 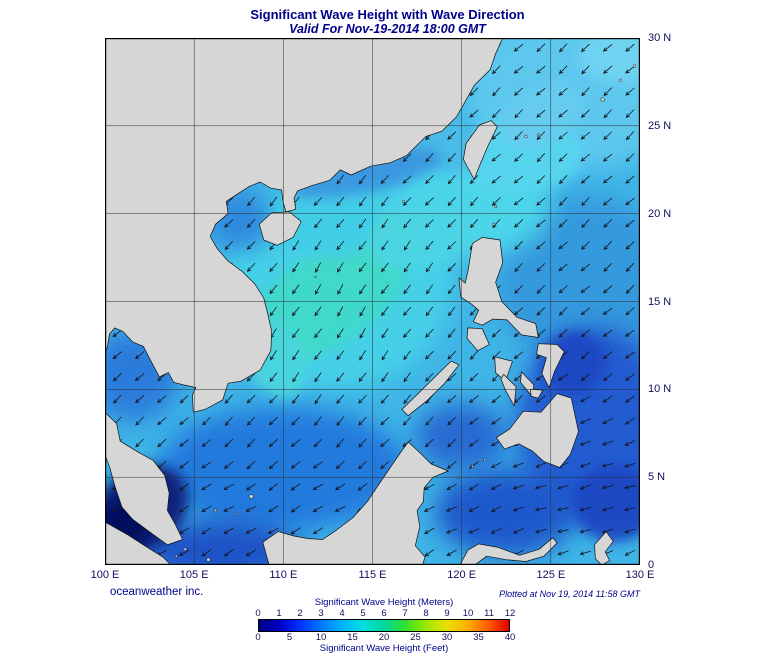 I want to click on lon-tick-label: 115 E, so click(x=372, y=575).